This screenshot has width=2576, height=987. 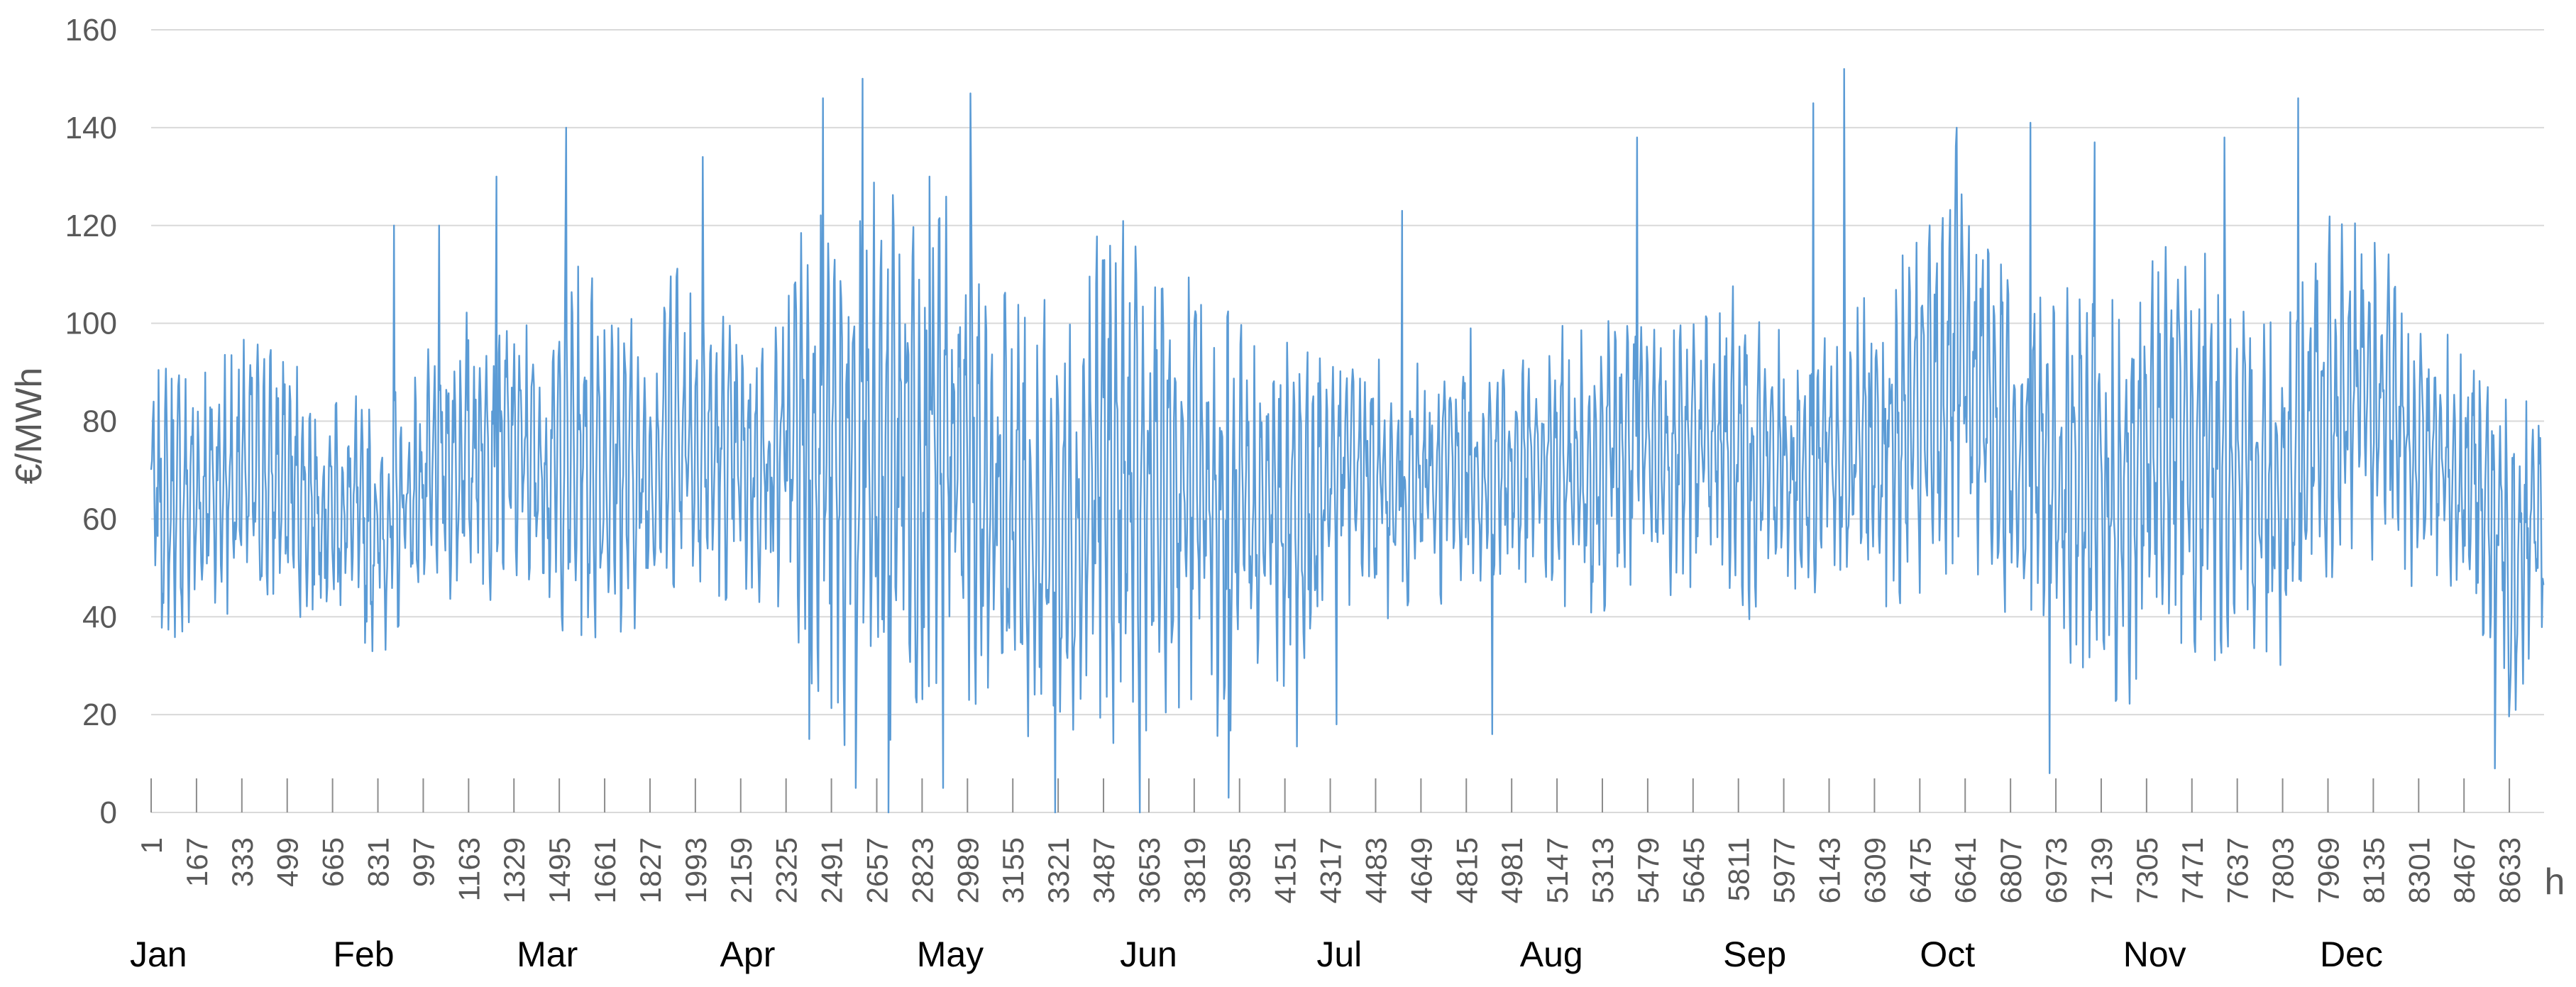 What do you see at coordinates (876, 870) in the screenshot?
I see `x-tick-label: 2657` at bounding box center [876, 870].